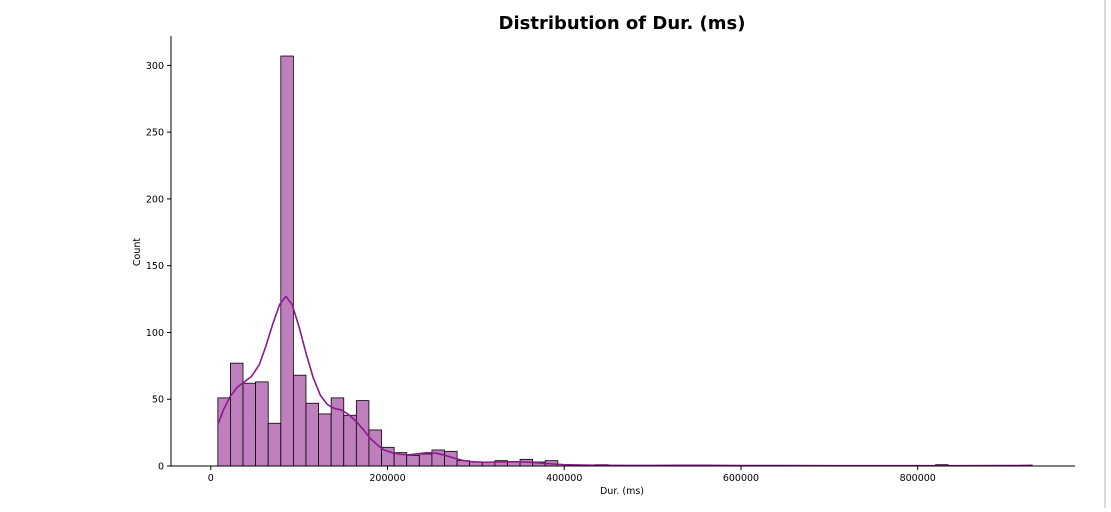 Image resolution: width=1111 pixels, height=512 pixels. I want to click on x-tick-label: 600000, so click(741, 478).